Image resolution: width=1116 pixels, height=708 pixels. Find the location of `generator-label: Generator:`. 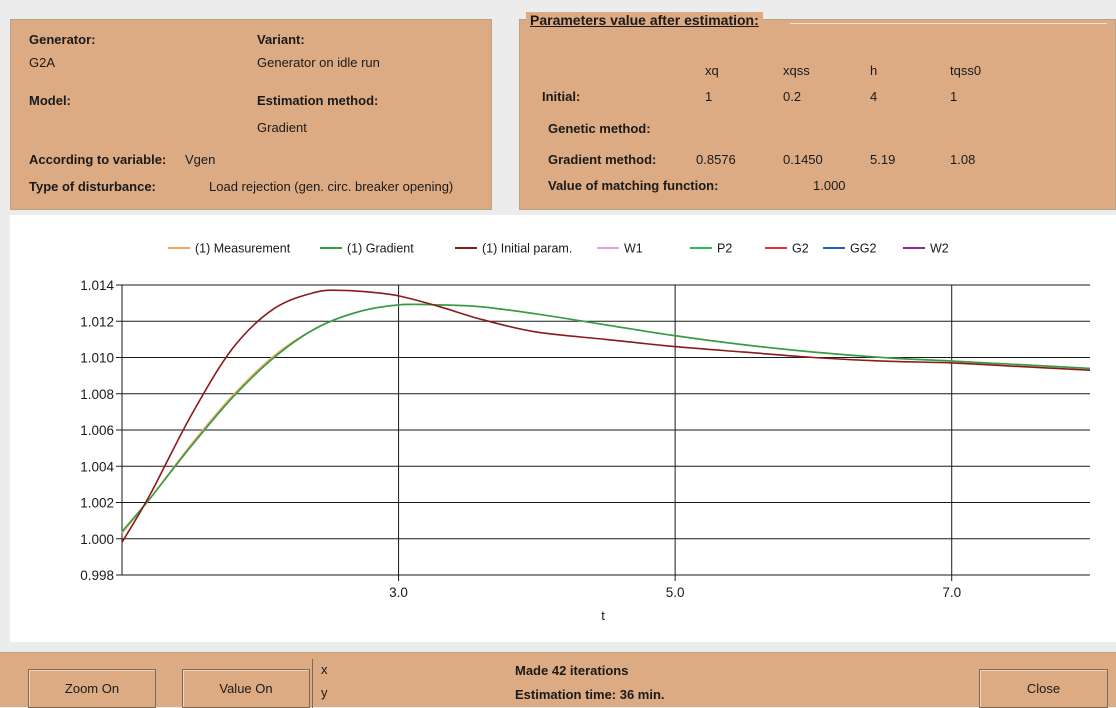

generator-label: Generator: is located at coordinates (62, 39).